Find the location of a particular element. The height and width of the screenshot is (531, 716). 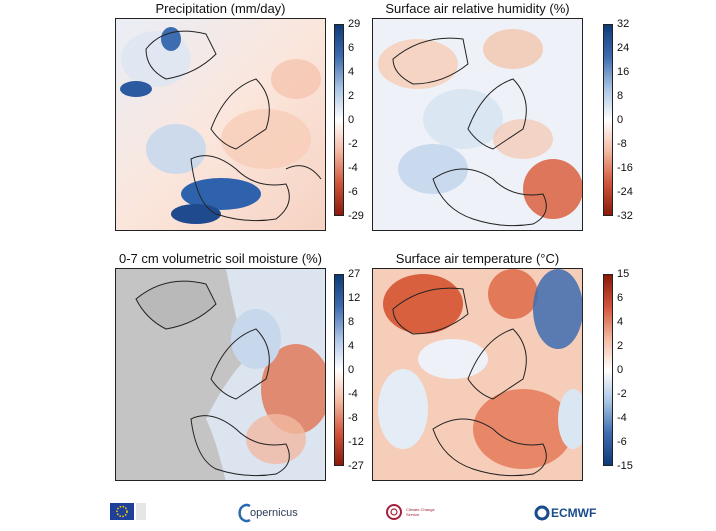

tick-label: 27 is located at coordinates (354, 274).